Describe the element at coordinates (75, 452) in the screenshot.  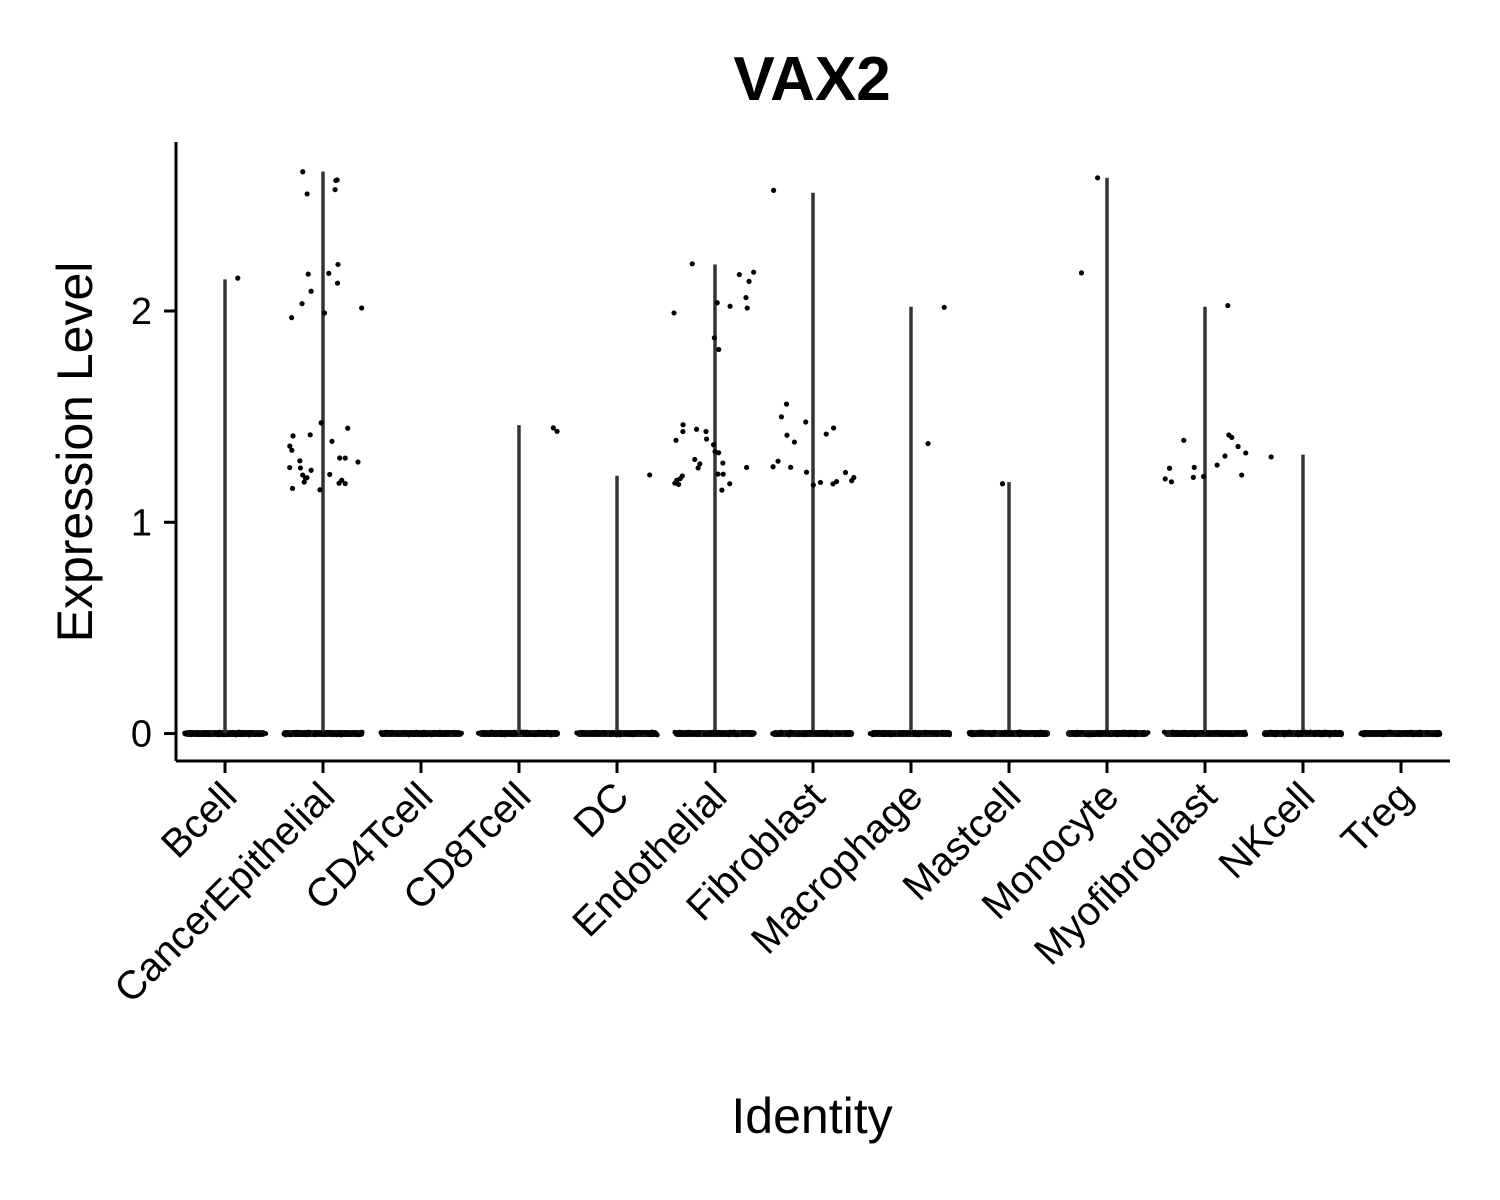
I see `y-axis-title: Expression Level` at that location.